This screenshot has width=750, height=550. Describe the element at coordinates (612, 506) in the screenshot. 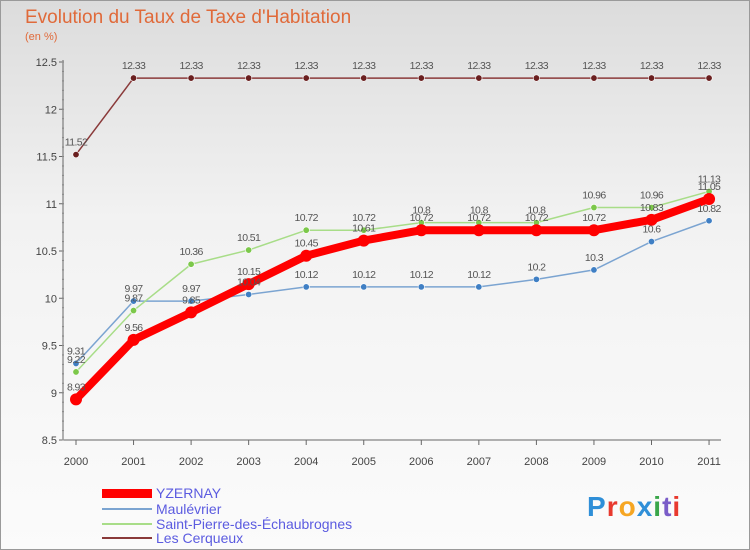

I see `logo-letter: r` at that location.